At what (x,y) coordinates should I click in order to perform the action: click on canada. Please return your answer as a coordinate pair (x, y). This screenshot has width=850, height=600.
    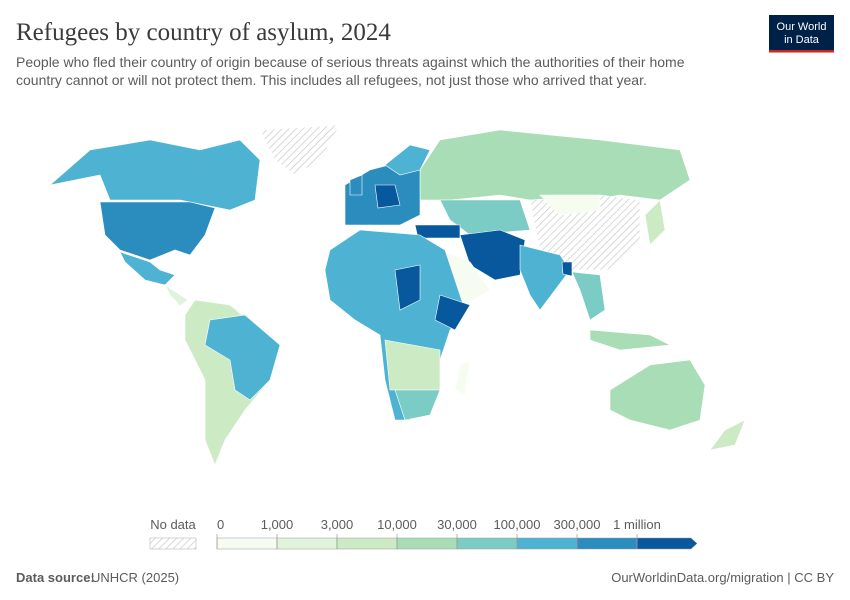
    Looking at the image, I should click on (154, 175).